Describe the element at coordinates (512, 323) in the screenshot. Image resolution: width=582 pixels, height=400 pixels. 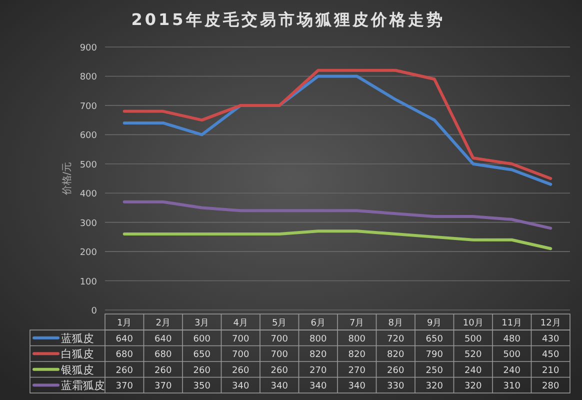
I see `x-tick-label: 11月` at that location.